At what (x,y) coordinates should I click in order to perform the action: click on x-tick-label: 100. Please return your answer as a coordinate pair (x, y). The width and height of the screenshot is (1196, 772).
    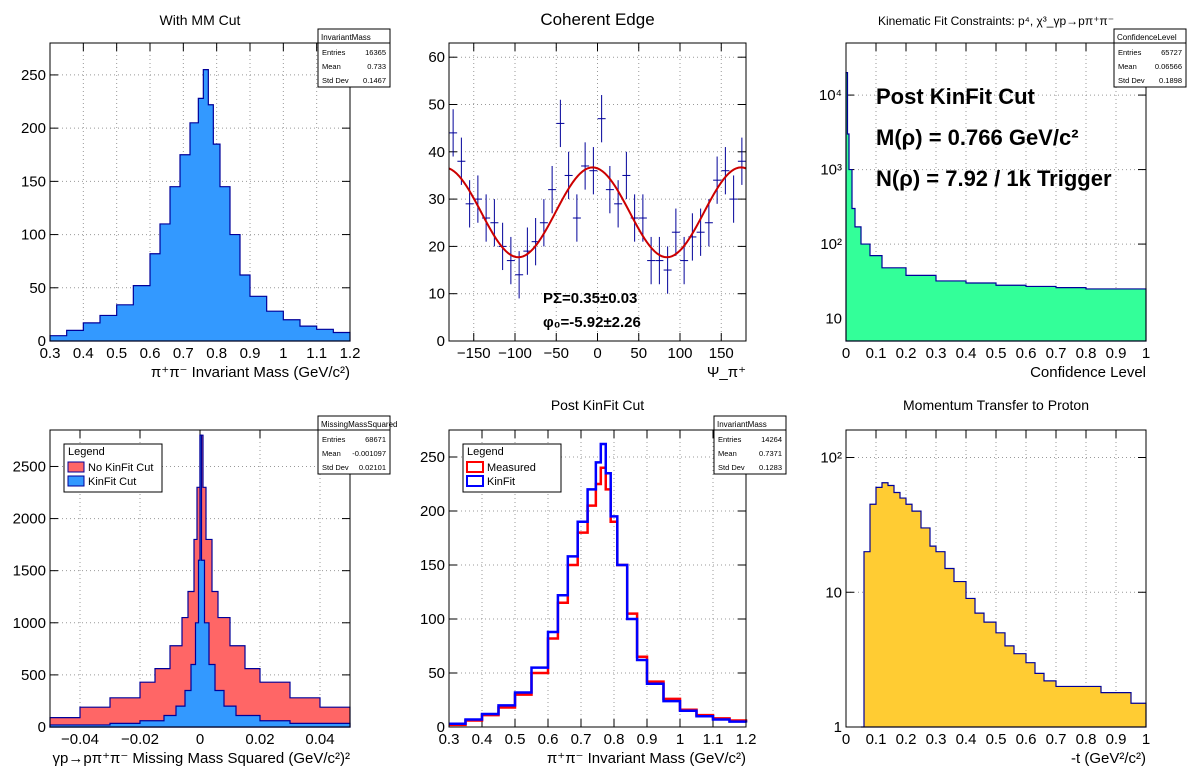
    Looking at the image, I should click on (679, 353).